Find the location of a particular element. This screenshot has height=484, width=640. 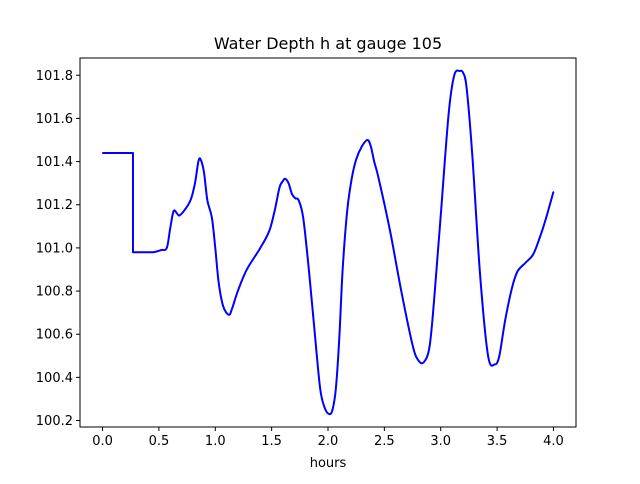

y-tick-label: 101.0 is located at coordinates (54, 248).